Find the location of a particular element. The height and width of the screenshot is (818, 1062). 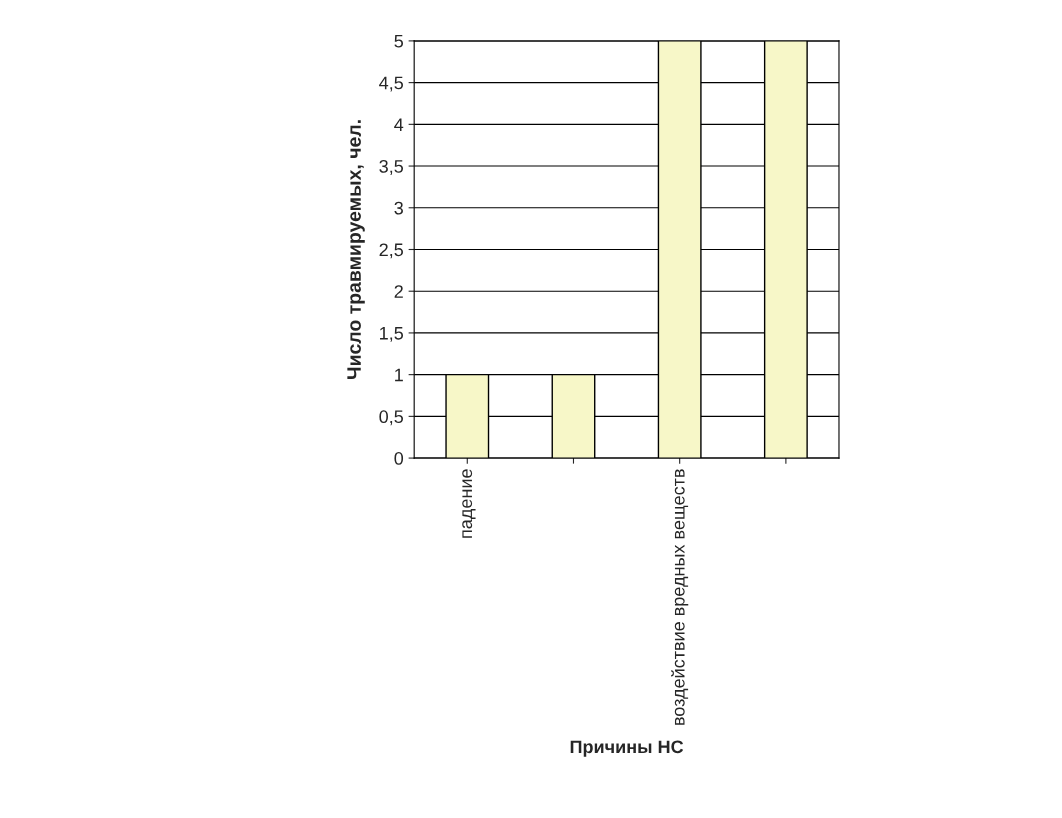

y-tick-label: 3,5 is located at coordinates (391, 167).